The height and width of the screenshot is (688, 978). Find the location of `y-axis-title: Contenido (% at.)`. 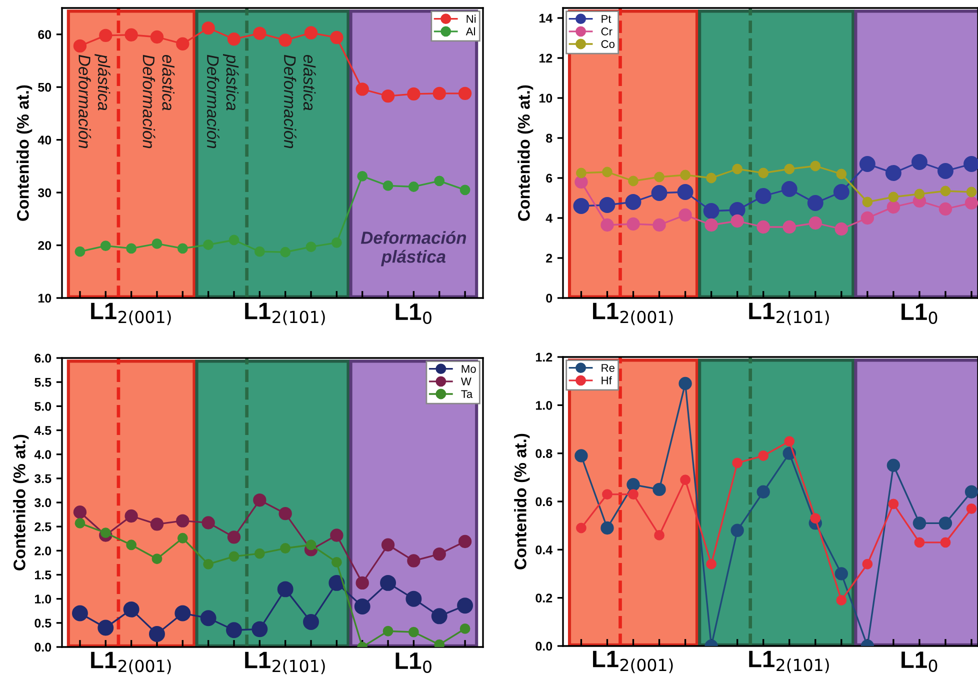

y-axis-title: Contenido (% at.) is located at coordinates (24, 153).